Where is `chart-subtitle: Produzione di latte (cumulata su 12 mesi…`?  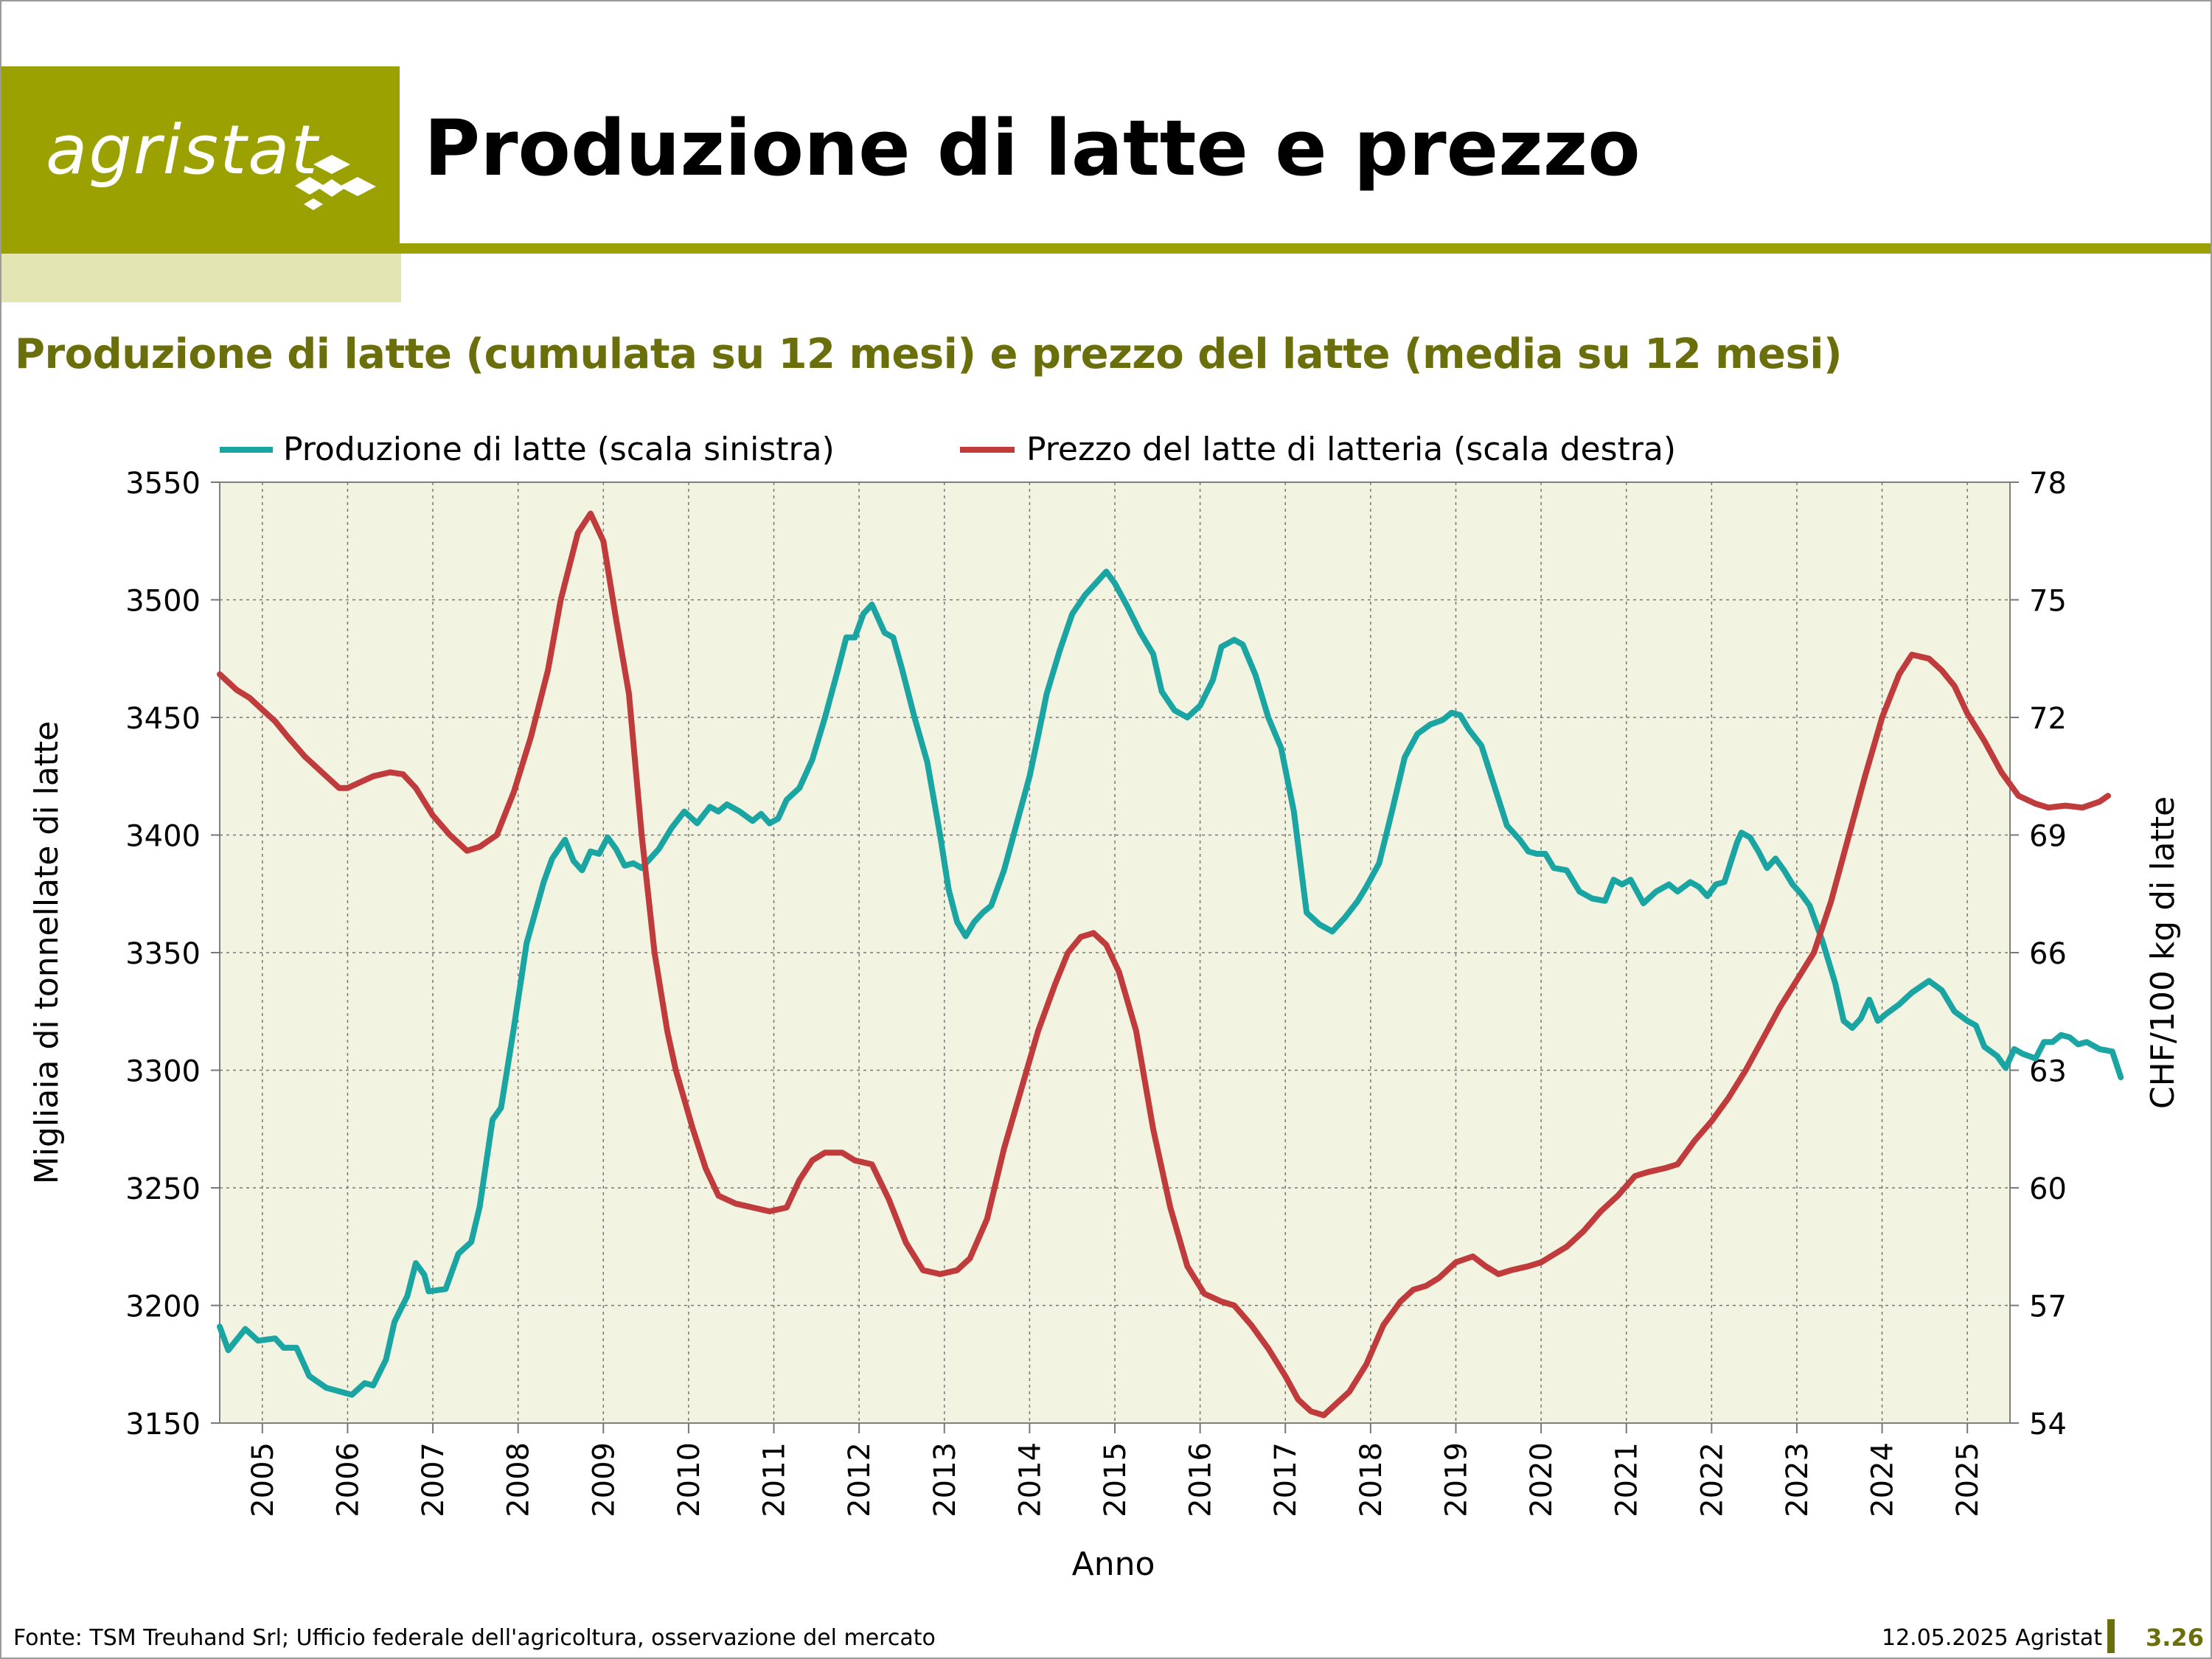 chart-subtitle: Produzione di latte (cumulata su 12 mesi… is located at coordinates (929, 354).